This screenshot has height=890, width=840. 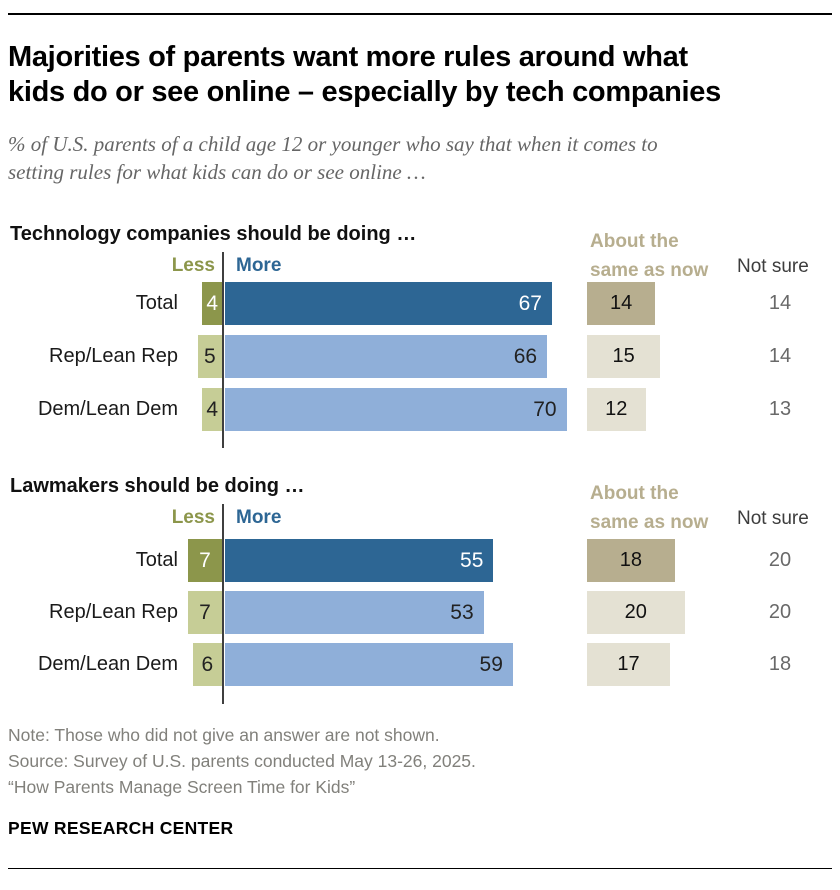 I want to click on same-as-now-value: 12, so click(x=616, y=409).